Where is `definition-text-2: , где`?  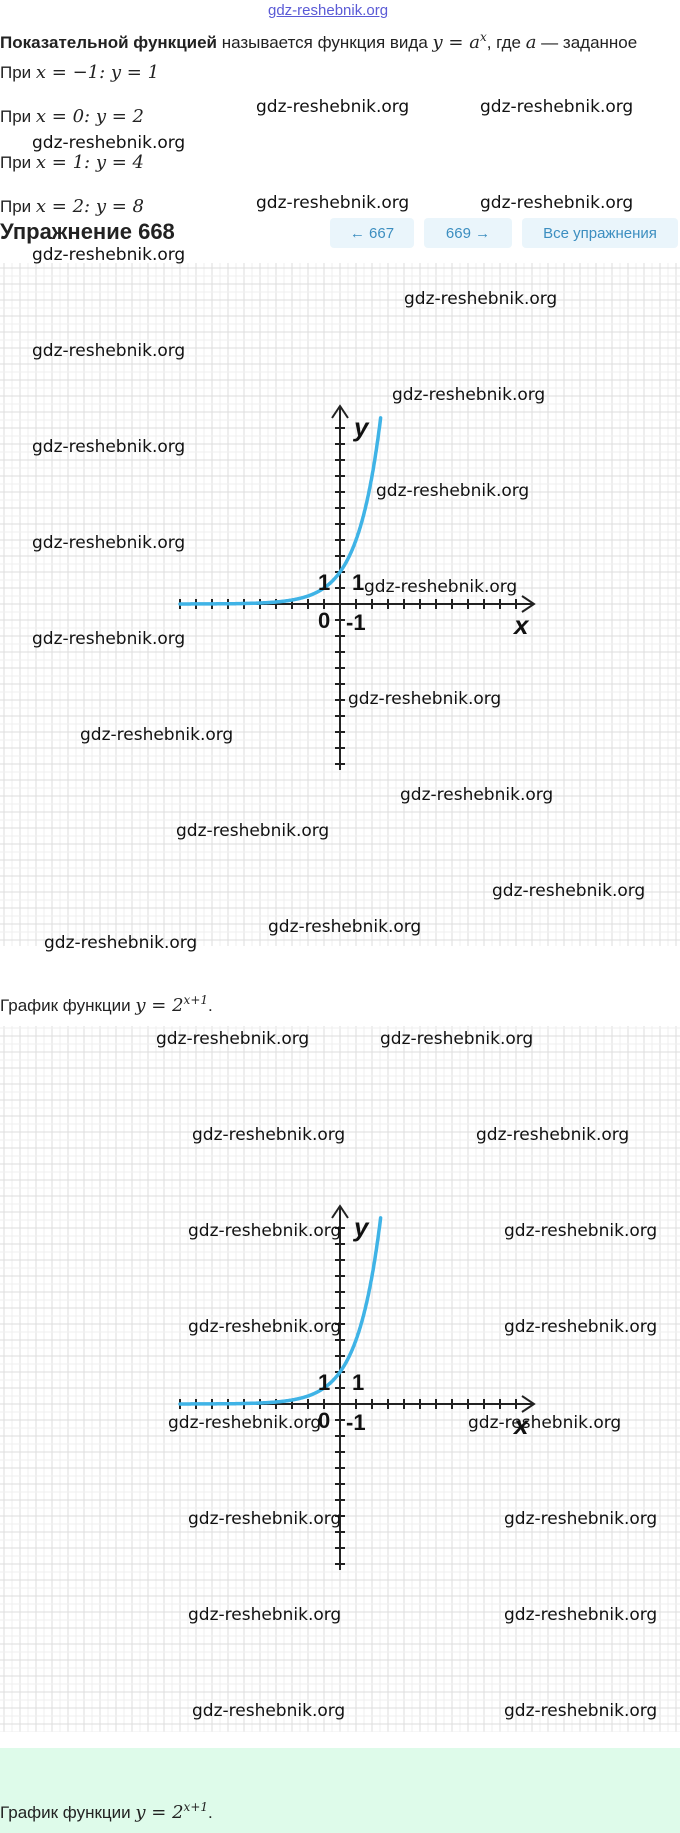 definition-text-2: , где is located at coordinates (506, 42).